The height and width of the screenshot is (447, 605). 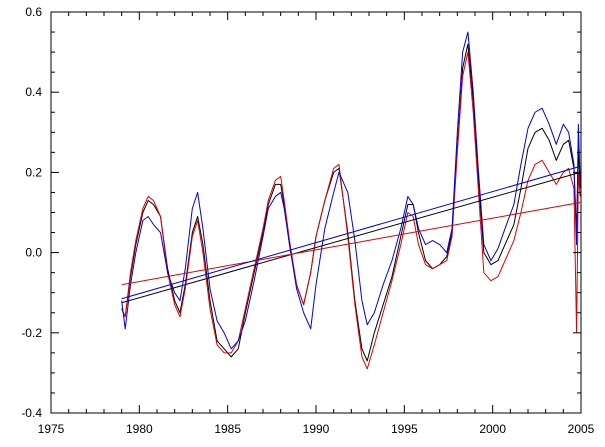 I want to click on y-tick-label: -0.2, so click(x=31, y=333).